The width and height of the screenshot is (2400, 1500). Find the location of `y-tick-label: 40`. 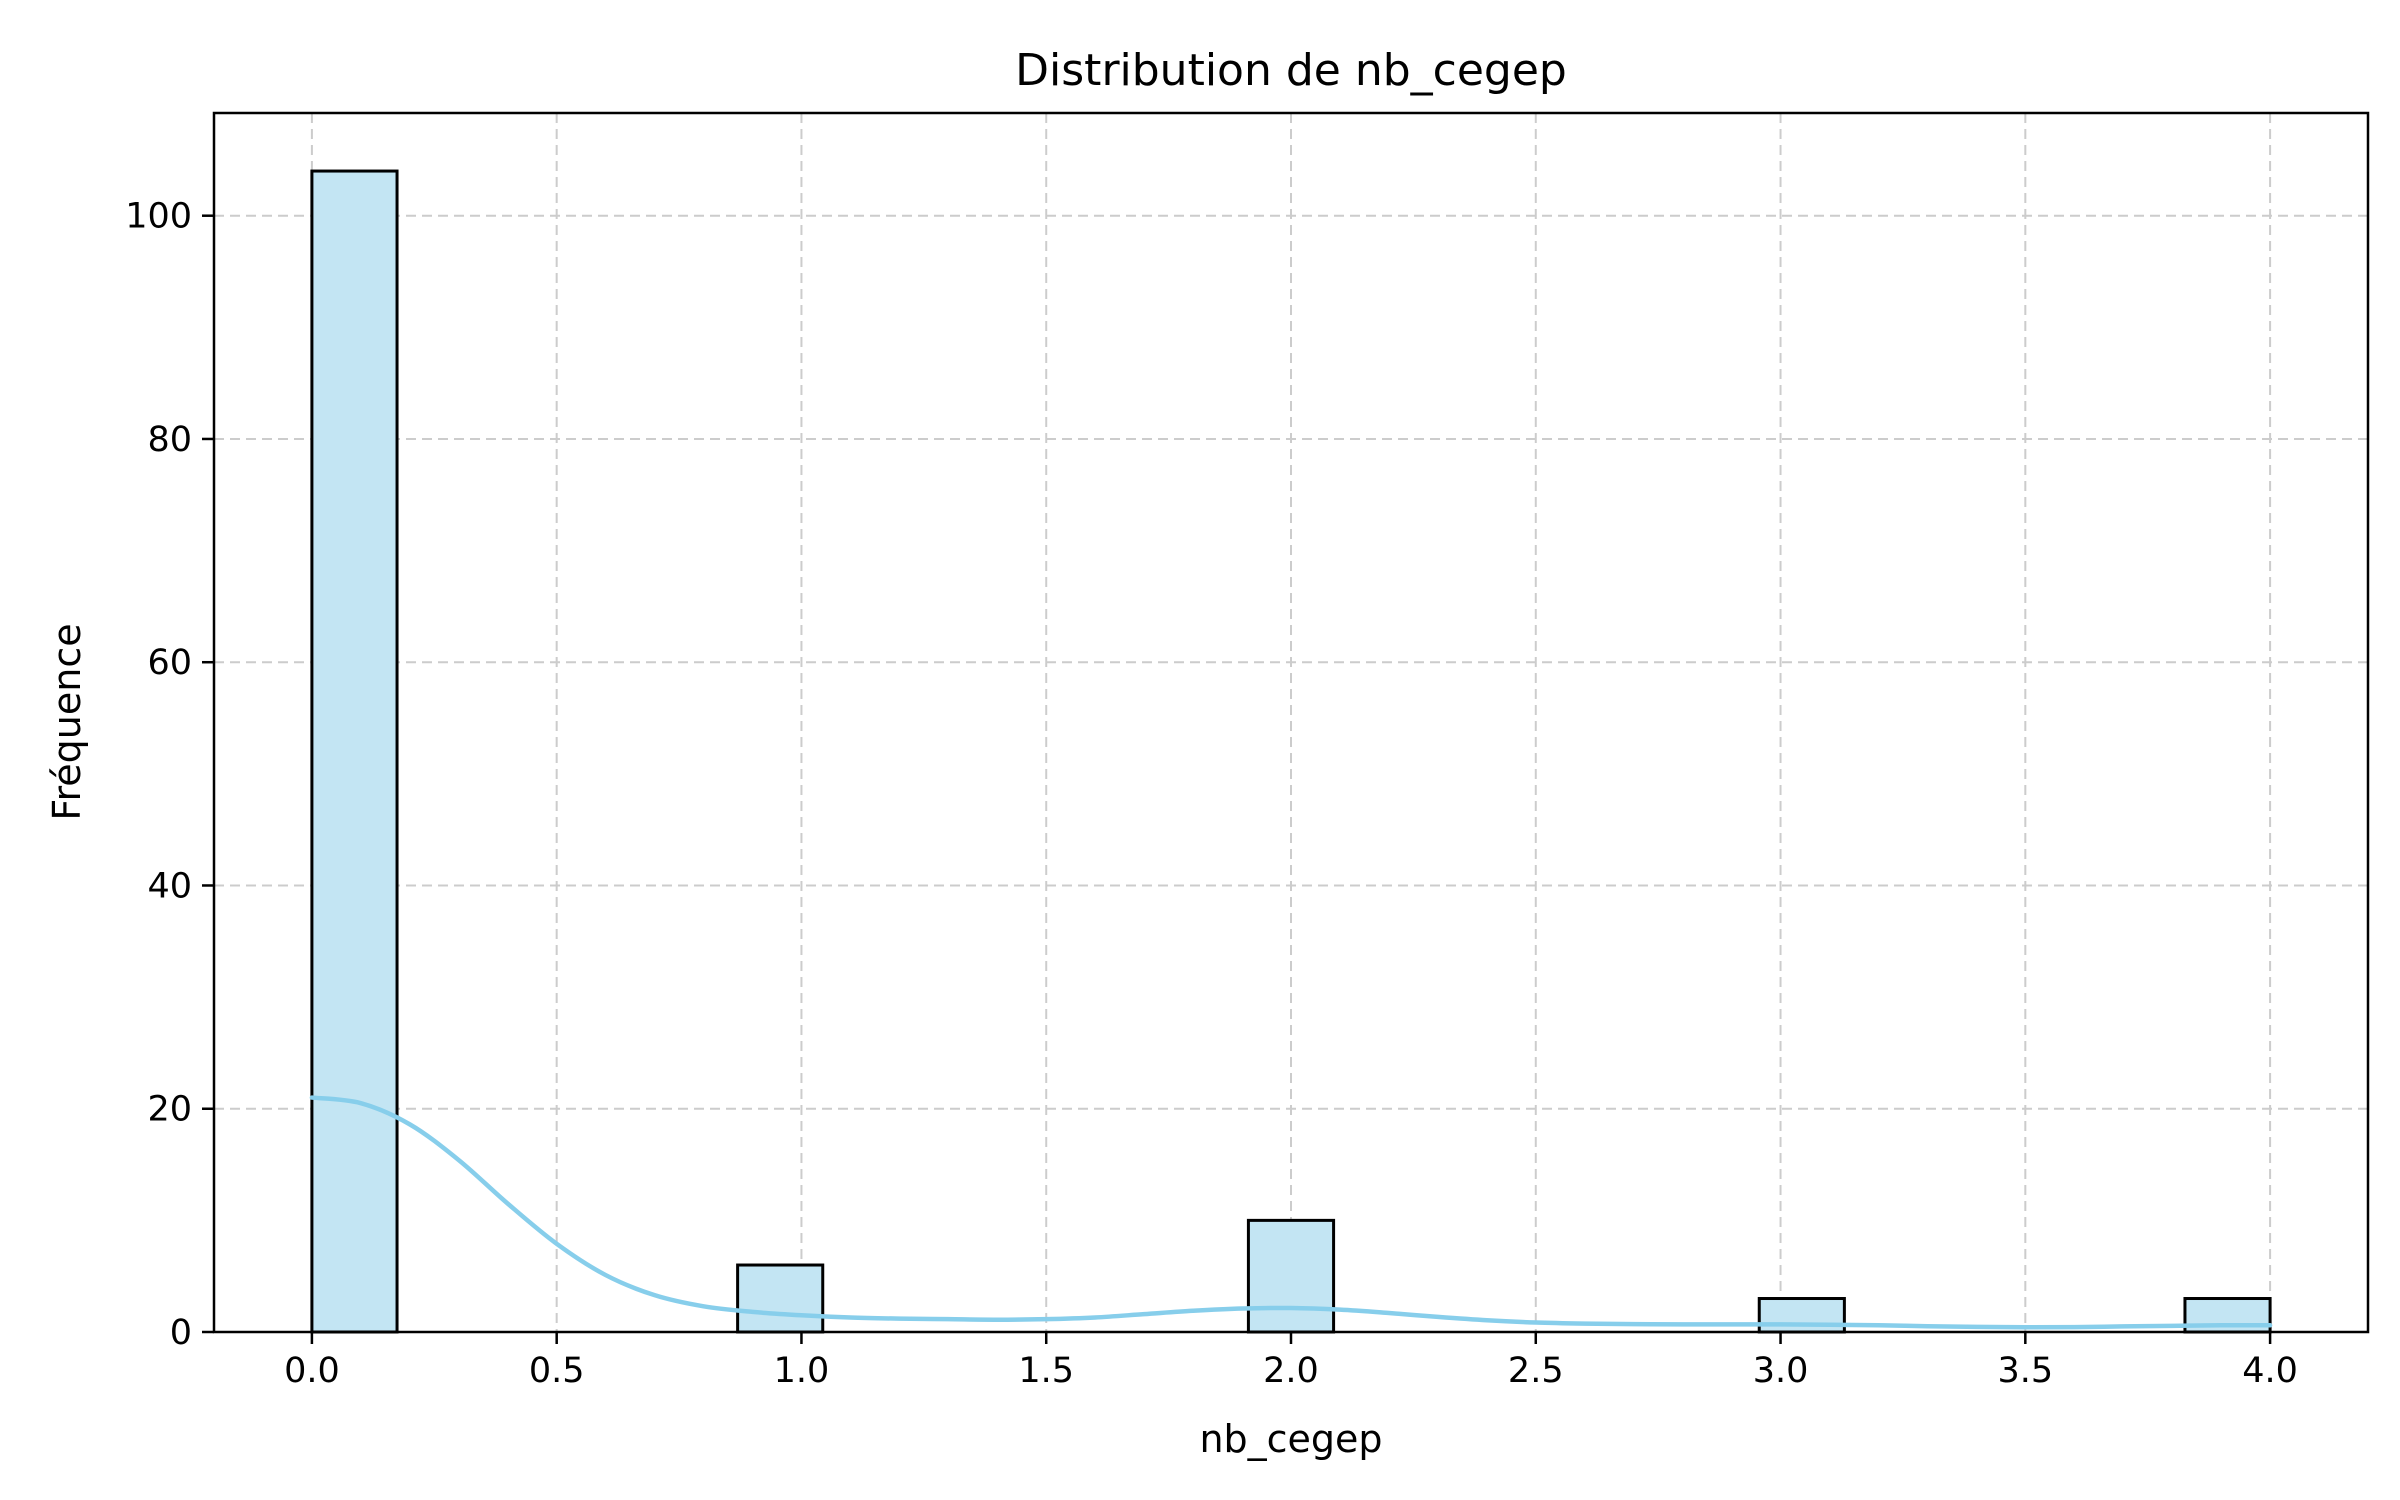

y-tick-label: 40 is located at coordinates (169, 886).